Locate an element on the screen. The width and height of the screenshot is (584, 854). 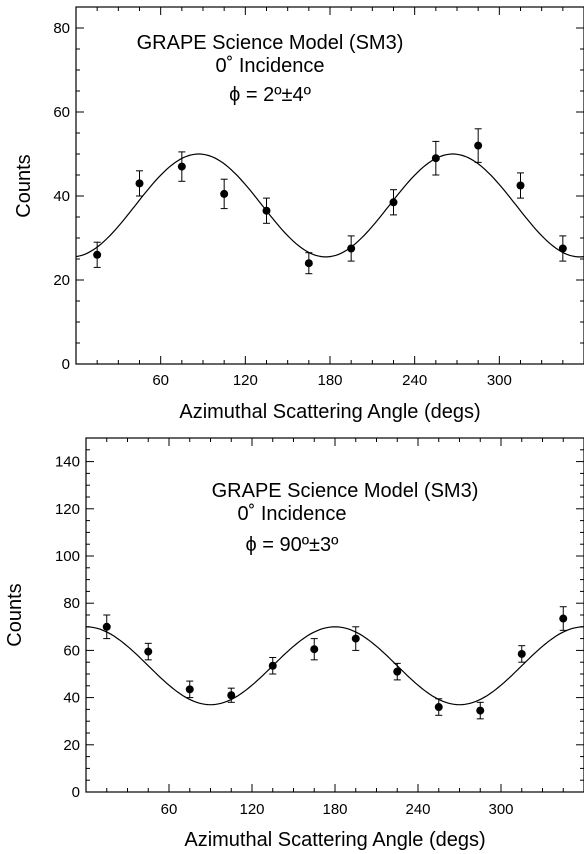
y-axis-title-1: Counts is located at coordinates (24, 185).